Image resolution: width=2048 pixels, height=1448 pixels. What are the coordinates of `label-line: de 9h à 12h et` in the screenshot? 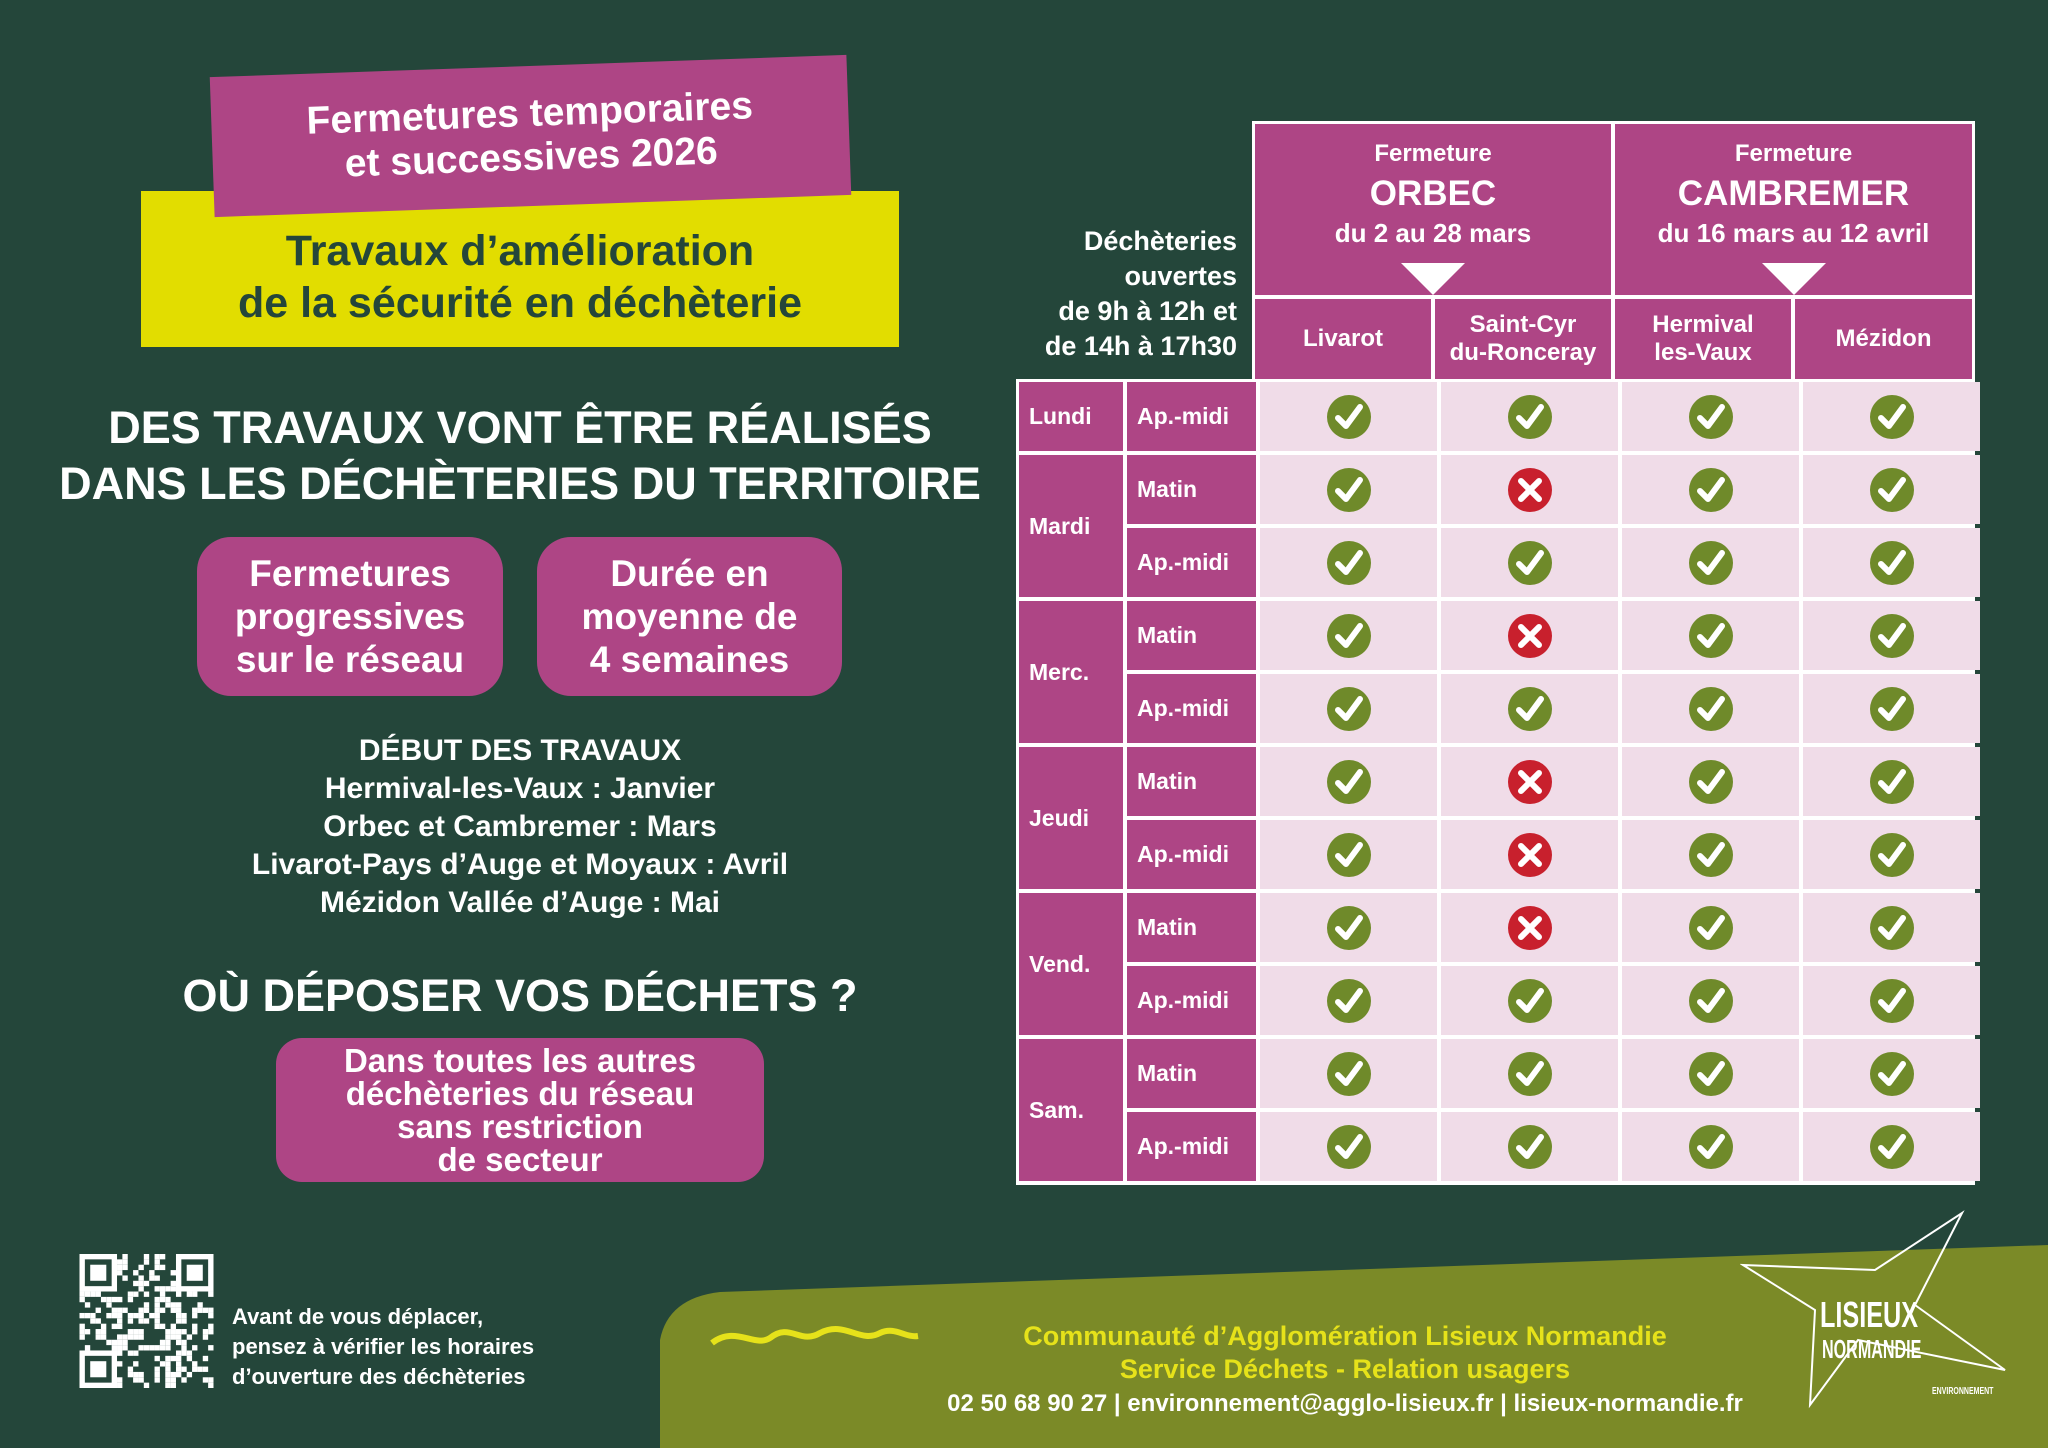 It's located at (1147, 311).